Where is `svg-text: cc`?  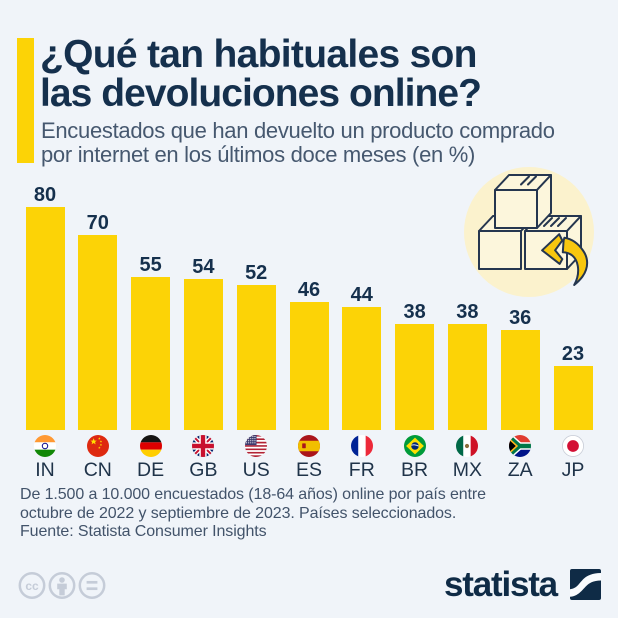
svg-text: cc is located at coordinates (32, 586).